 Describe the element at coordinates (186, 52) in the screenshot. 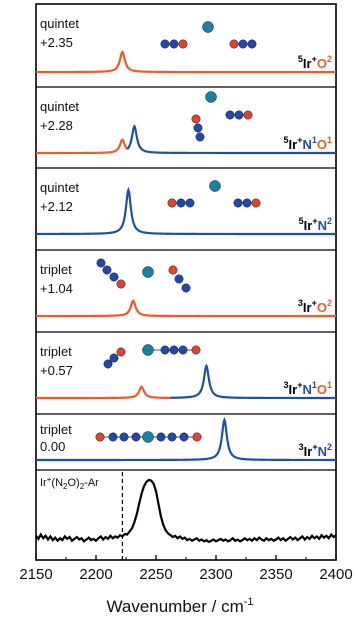

I see `computed-panel-1: quintet +2.35 5Ir+O2` at that location.